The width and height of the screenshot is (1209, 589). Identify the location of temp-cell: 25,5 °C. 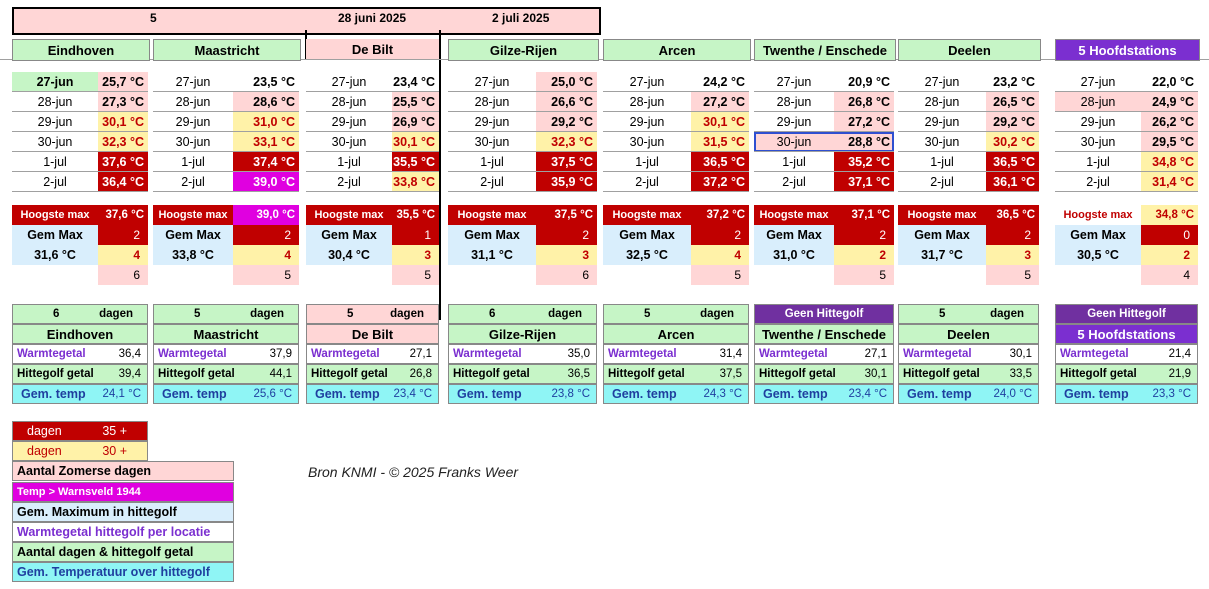
(415, 102).